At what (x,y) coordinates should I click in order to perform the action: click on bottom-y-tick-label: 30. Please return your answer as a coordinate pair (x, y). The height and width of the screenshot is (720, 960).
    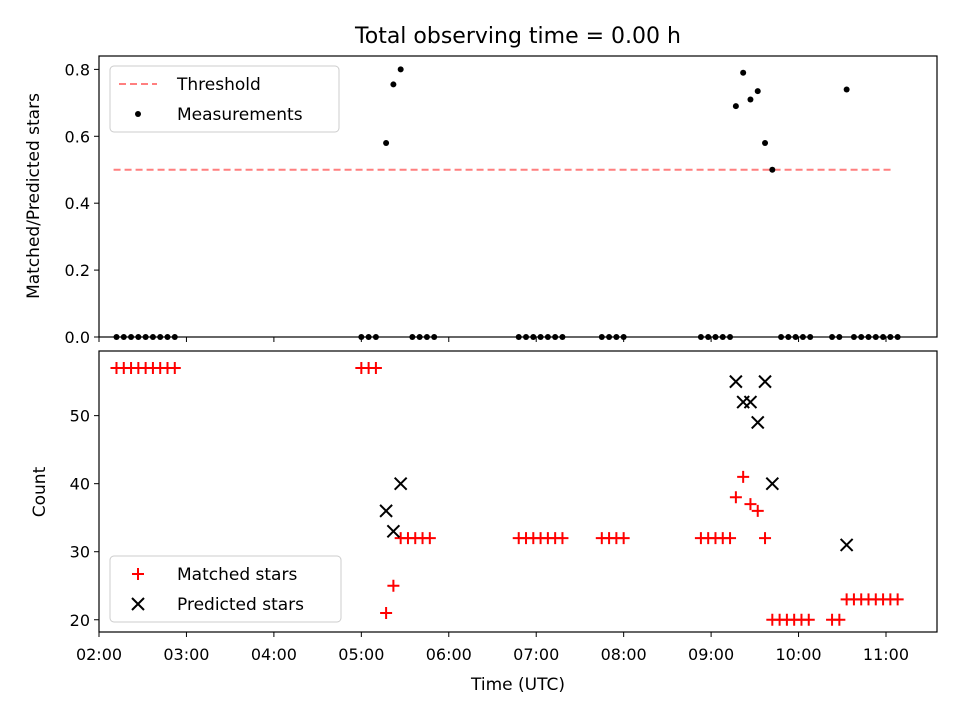
    Looking at the image, I should click on (80, 552).